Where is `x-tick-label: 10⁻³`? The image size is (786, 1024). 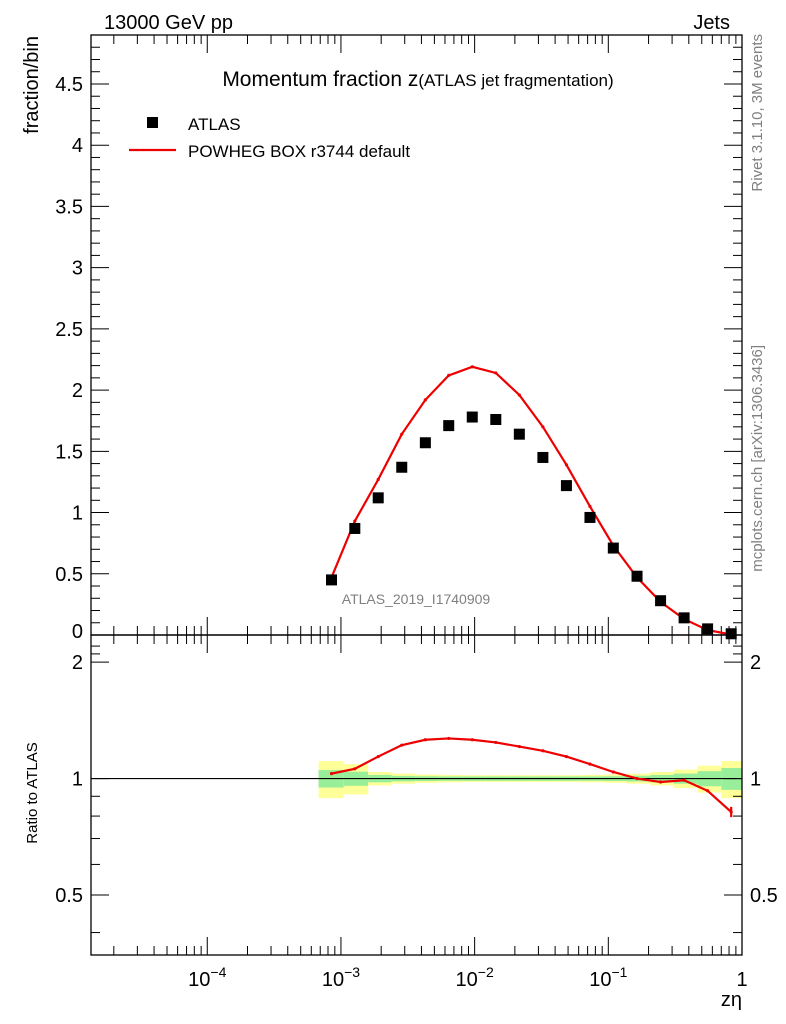 x-tick-label: 10⁻³ is located at coordinates (341, 977).